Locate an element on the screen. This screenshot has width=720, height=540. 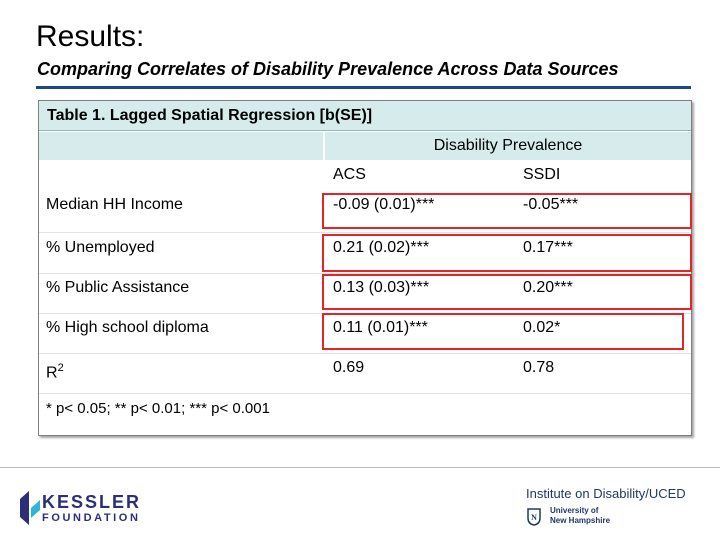
unh-line-2: New Hampshire is located at coordinates (580, 520).